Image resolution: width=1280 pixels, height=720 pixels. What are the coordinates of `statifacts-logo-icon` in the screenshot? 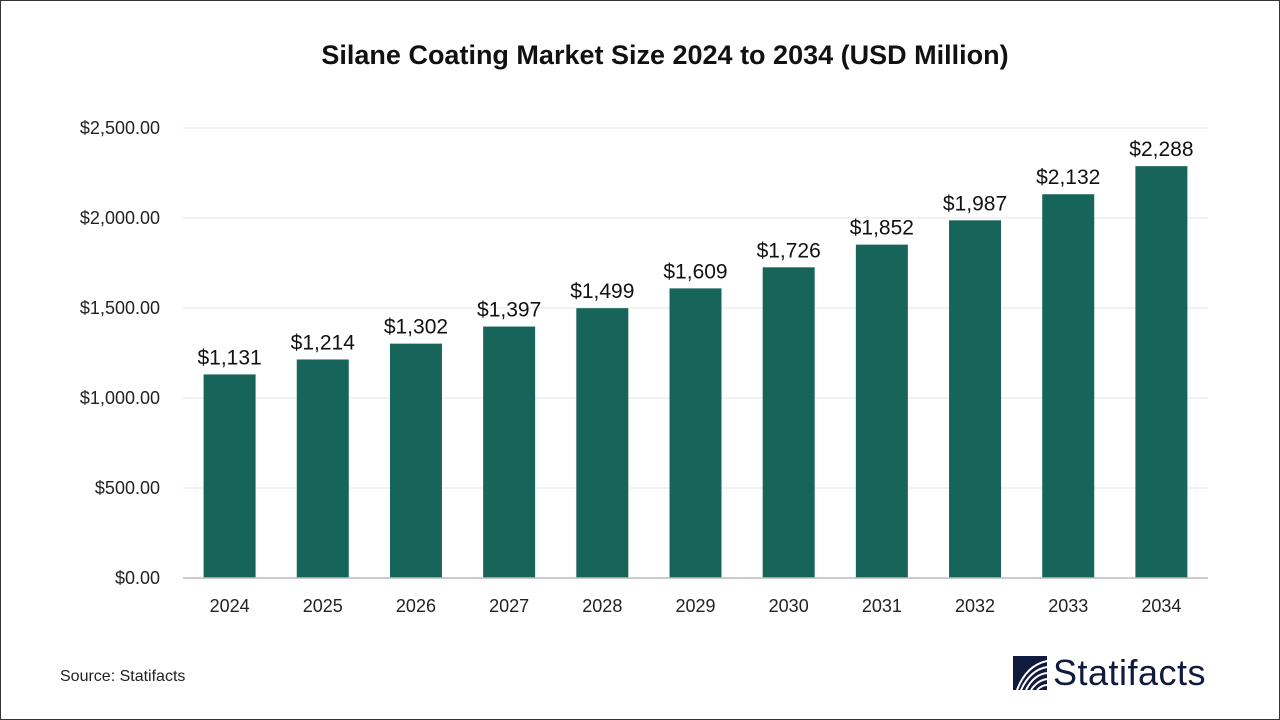 It's located at (1030, 673).